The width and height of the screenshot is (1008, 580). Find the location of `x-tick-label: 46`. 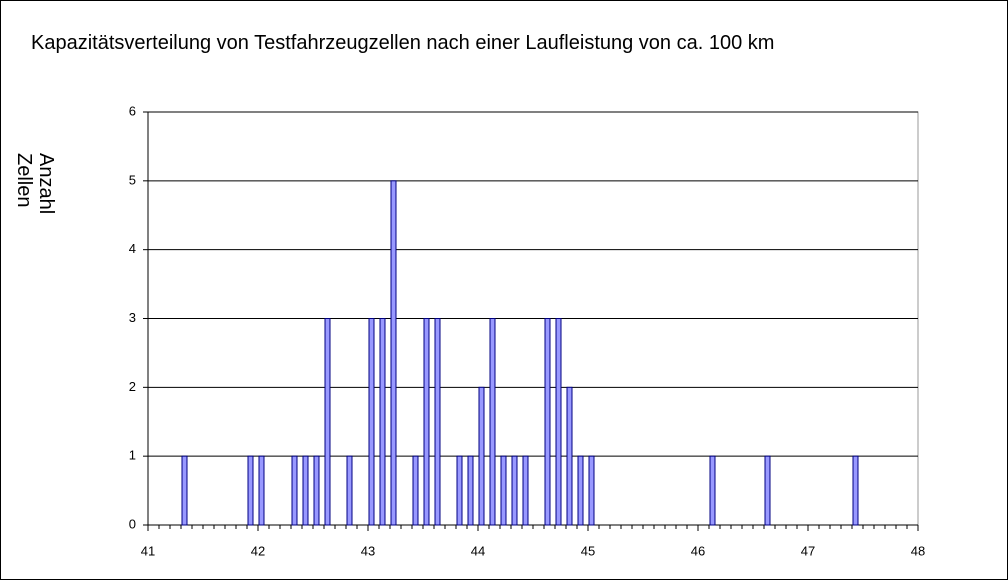

x-tick-label: 46 is located at coordinates (698, 550).